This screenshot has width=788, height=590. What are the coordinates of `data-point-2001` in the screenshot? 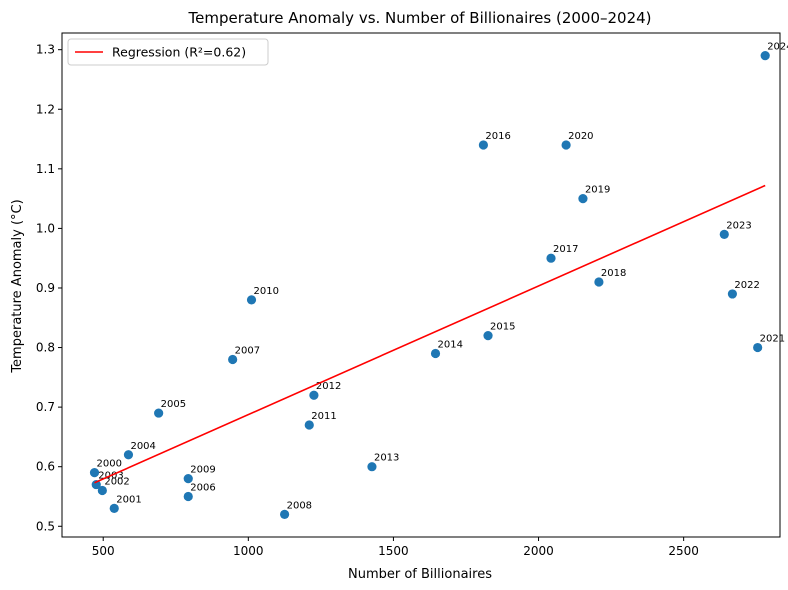 It's located at (114, 508).